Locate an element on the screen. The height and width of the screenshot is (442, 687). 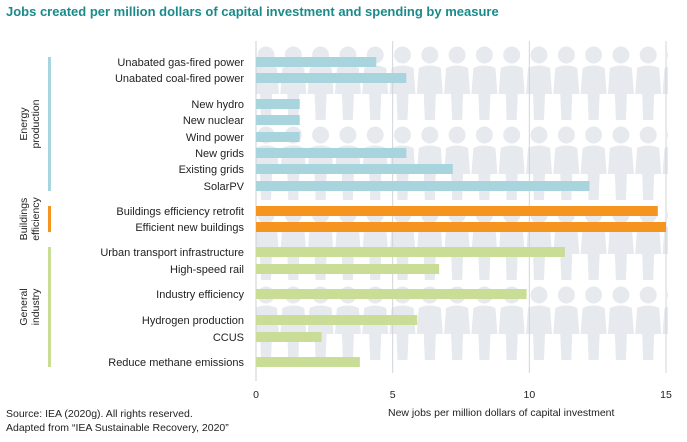
category-label: Wind power is located at coordinates (215, 138).